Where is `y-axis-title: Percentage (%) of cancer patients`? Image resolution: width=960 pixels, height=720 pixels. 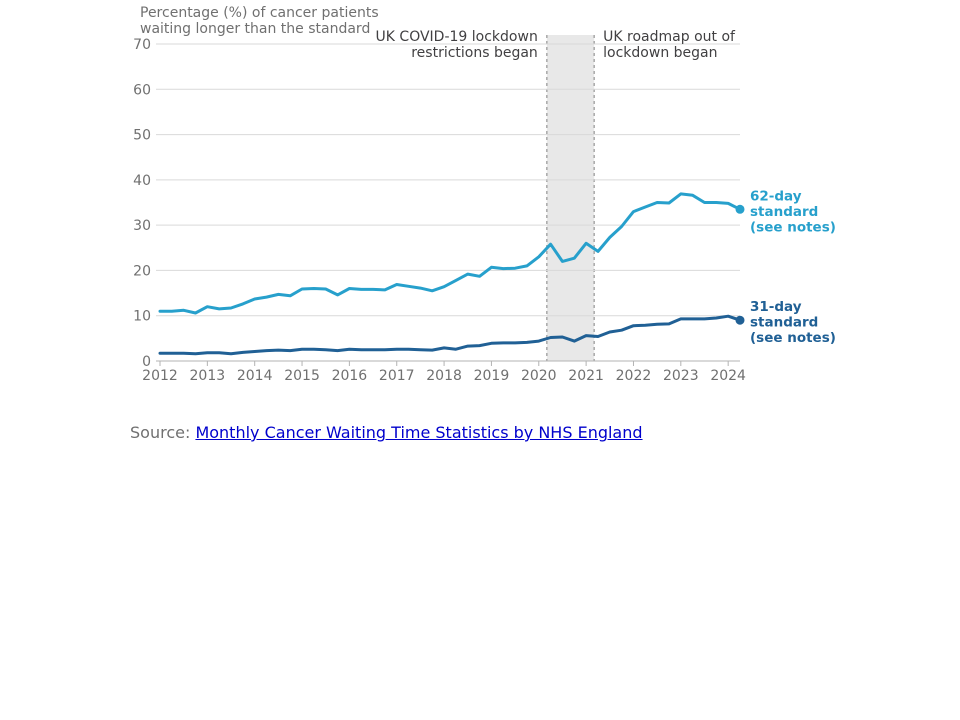 y-axis-title: Percentage (%) of cancer patients is located at coordinates (259, 13).